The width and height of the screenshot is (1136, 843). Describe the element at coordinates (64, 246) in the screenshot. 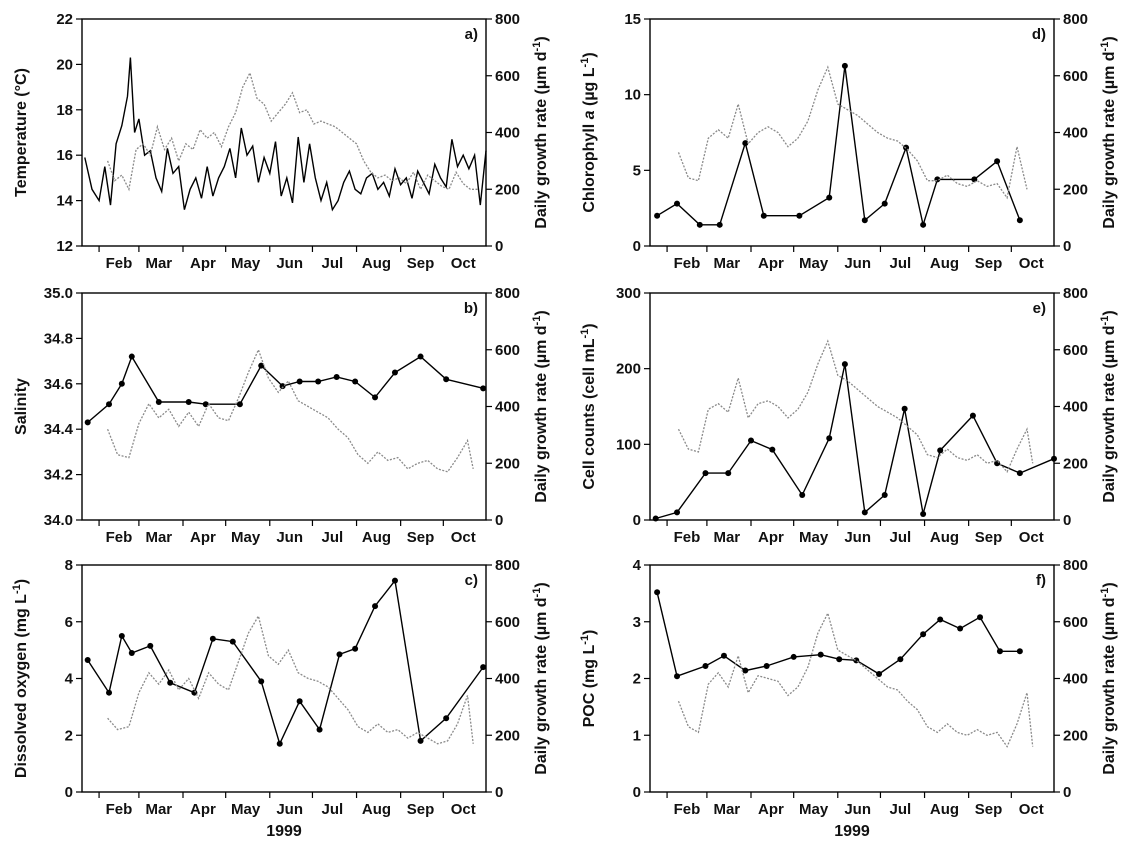

I see `y-tick-label: 12` at that location.